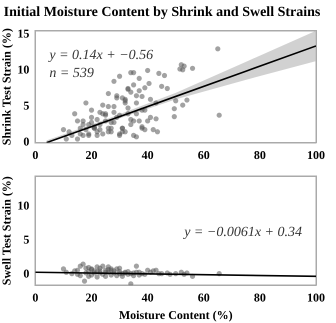 This screenshot has width=336, height=323. Describe the element at coordinates (7, 231) in the screenshot. I see `y-axis-title: Swell Test Strain (%)` at that location.